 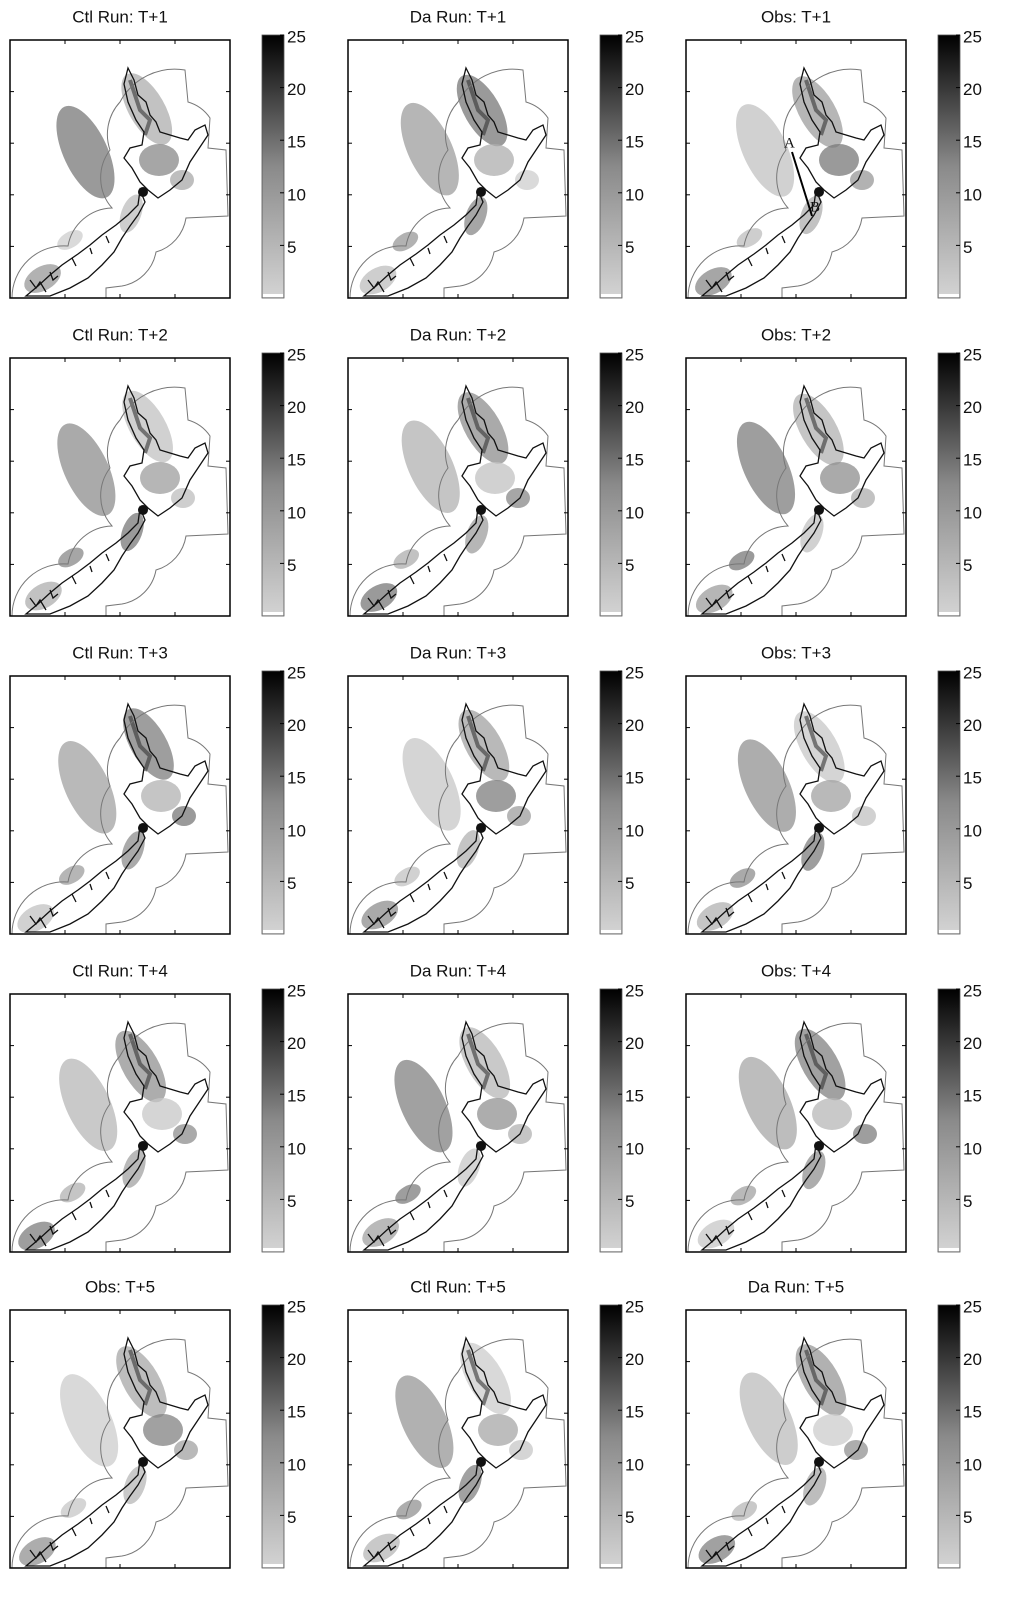 What do you see at coordinates (796, 16) in the screenshot?
I see `panel-title: Obs: T+1` at bounding box center [796, 16].